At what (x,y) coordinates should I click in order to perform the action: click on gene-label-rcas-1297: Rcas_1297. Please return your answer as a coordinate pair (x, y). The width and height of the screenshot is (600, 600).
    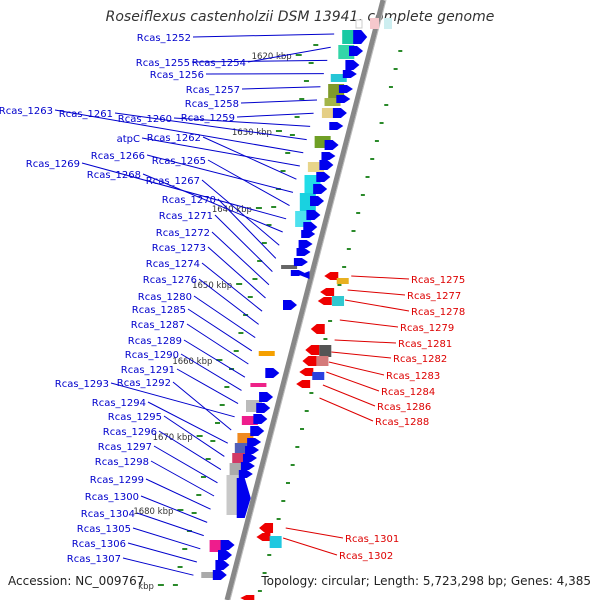
    Looking at the image, I should click on (125, 447).